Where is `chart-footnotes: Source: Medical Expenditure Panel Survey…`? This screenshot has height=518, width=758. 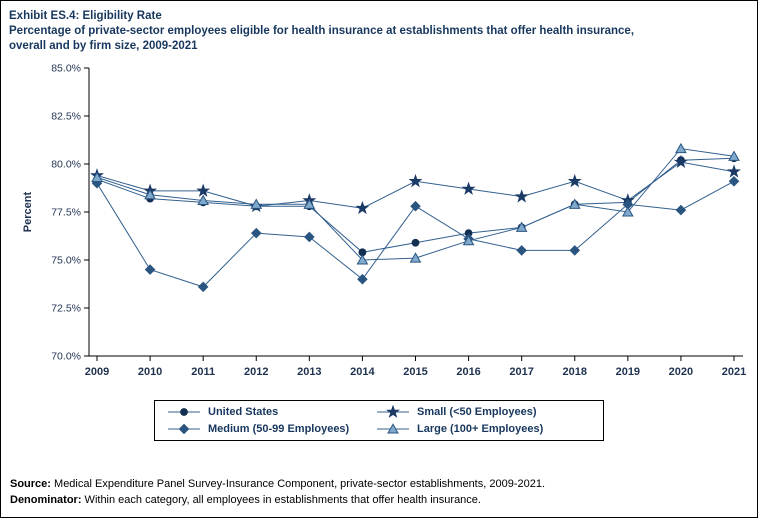
chart-footnotes: Source: Medical Expenditure Panel Survey… is located at coordinates (277, 493).